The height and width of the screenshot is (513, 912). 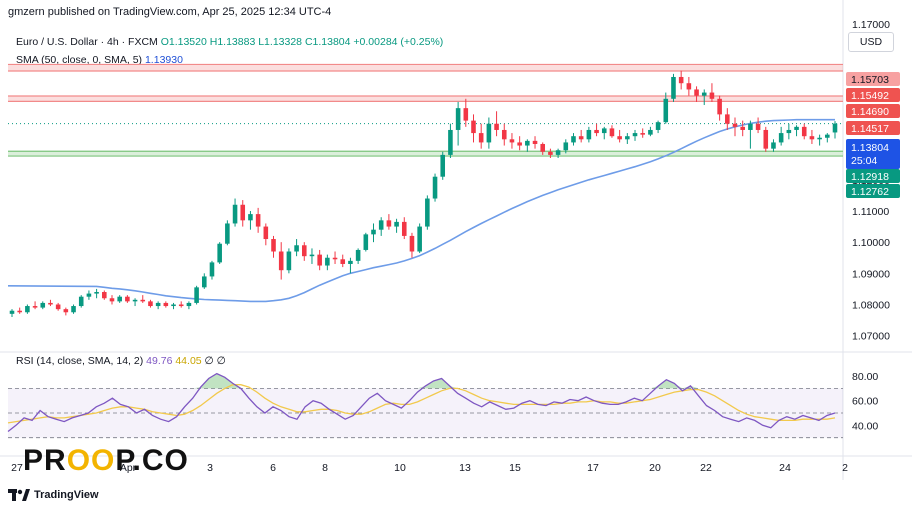 I want to click on rsi-extra-1: ∅, so click(x=209, y=361).